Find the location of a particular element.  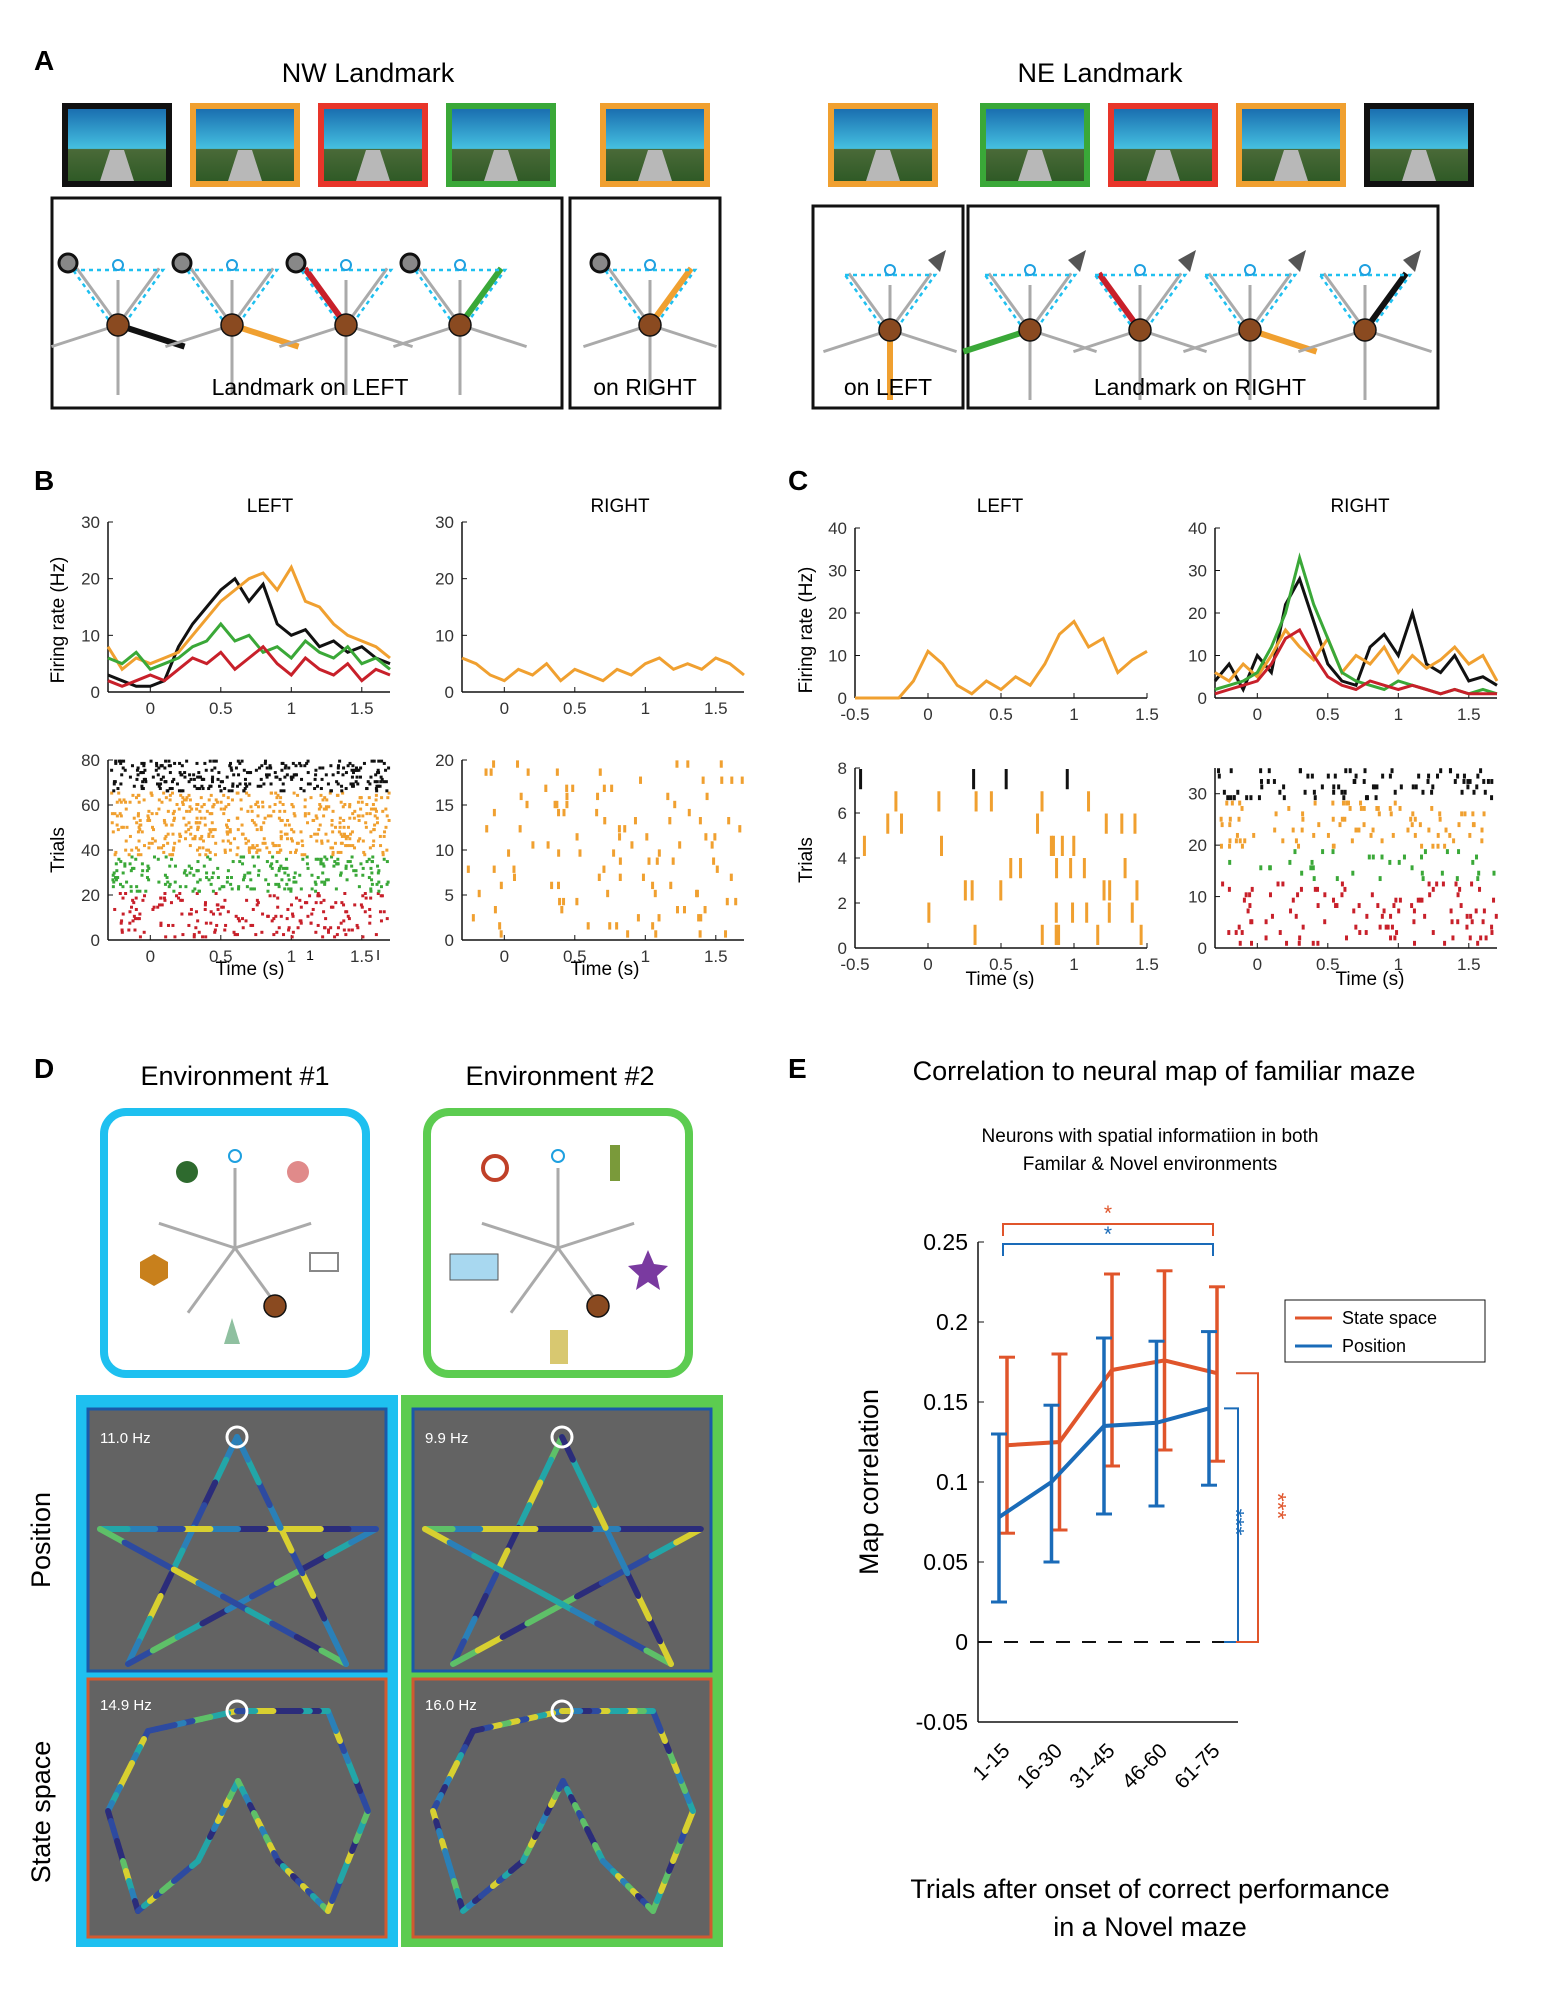

water-drop-icon is located at coordinates (558, 1156).